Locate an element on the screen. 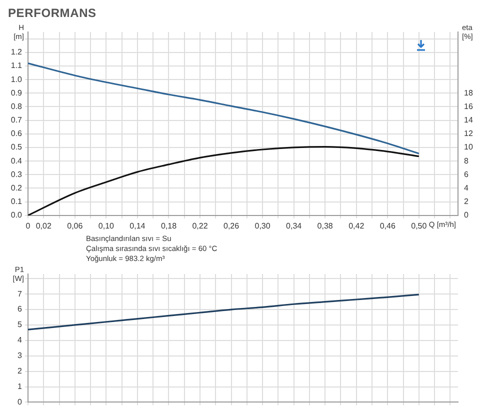 Image resolution: width=480 pixels, height=418 pixels. y2-tick-label: 8 is located at coordinates (466, 161).